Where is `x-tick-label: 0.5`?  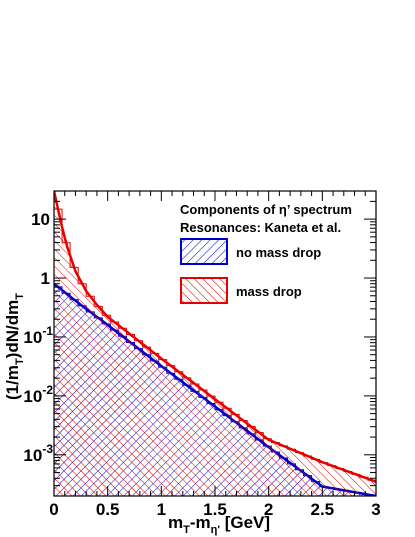
x-tick-label: 0.5 is located at coordinates (108, 509).